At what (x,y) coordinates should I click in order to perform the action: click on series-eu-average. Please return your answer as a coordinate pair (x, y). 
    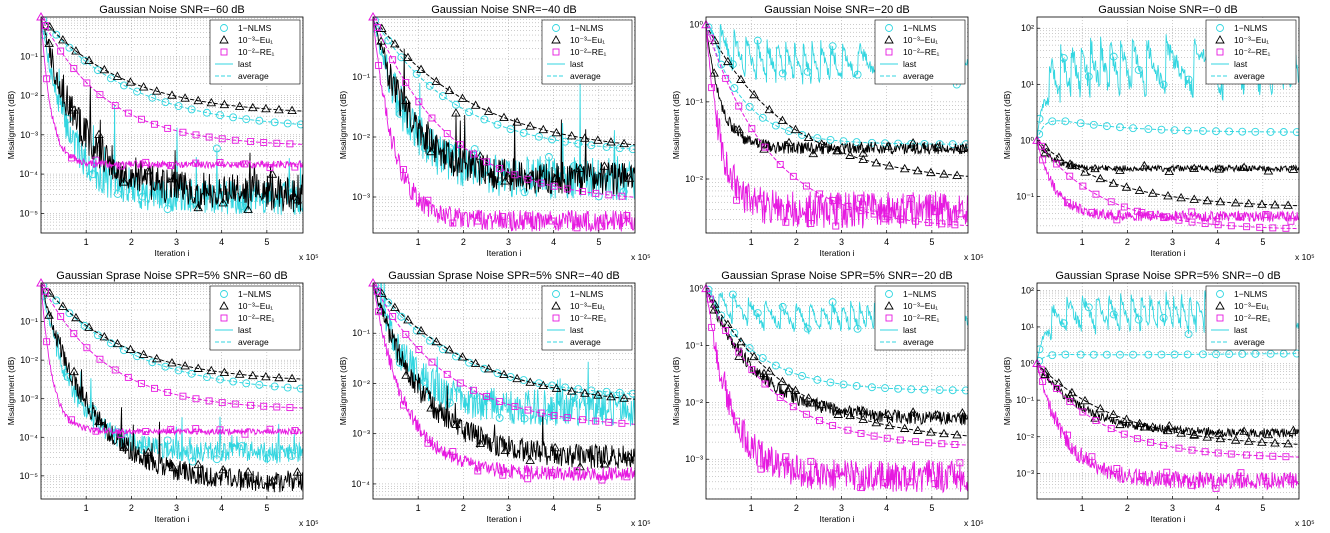
    Looking at the image, I should click on (1168, 404).